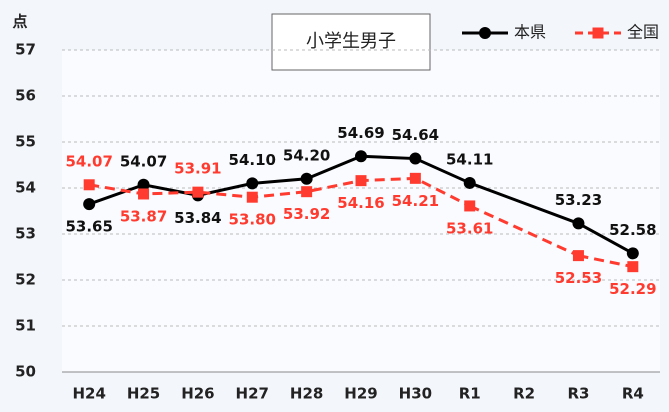 Image resolution: width=669 pixels, height=412 pixels. I want to click on data-label: 54.64, so click(415, 135).